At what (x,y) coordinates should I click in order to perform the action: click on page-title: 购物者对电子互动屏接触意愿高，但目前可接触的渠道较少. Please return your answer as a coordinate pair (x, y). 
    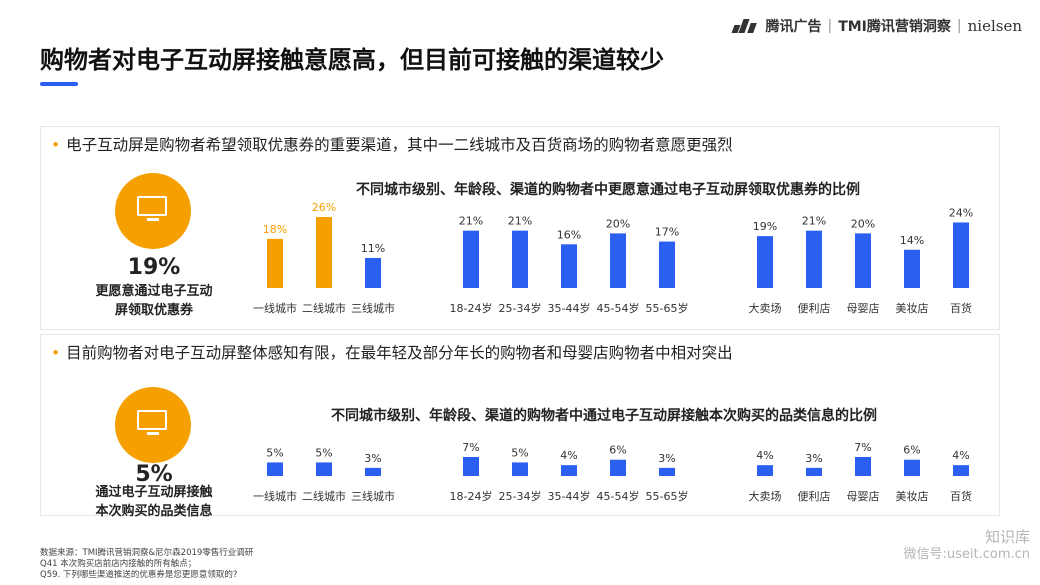
    Looking at the image, I should click on (352, 60).